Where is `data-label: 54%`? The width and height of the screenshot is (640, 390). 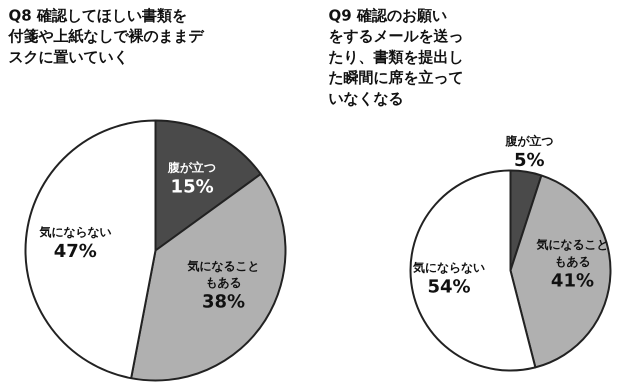
data-label: 54% is located at coordinates (449, 287).